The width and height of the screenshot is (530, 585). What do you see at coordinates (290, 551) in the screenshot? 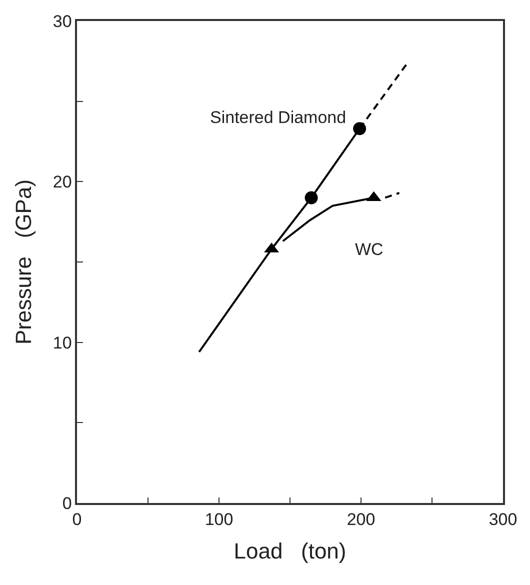
I see `x-axis-title: Load (ton)` at bounding box center [290, 551].